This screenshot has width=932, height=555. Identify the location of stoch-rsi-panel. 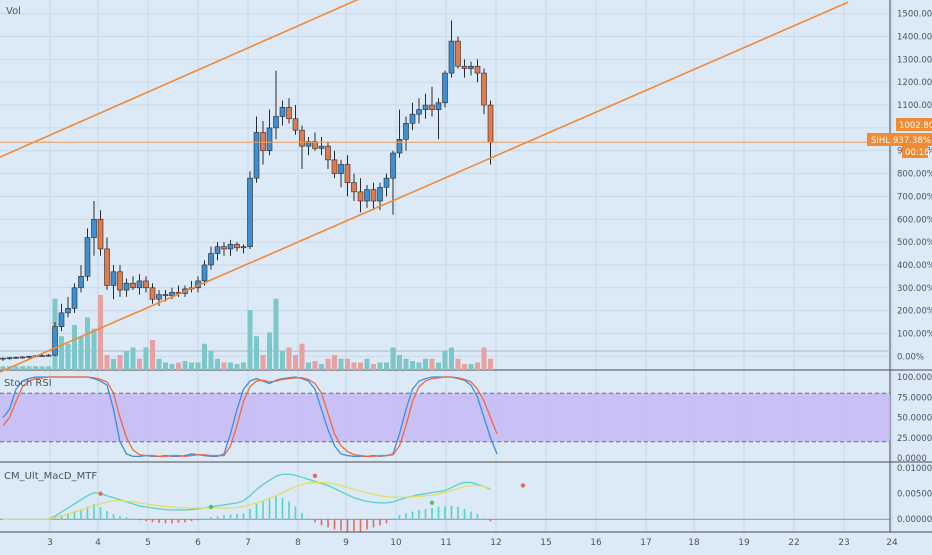
(445, 417).